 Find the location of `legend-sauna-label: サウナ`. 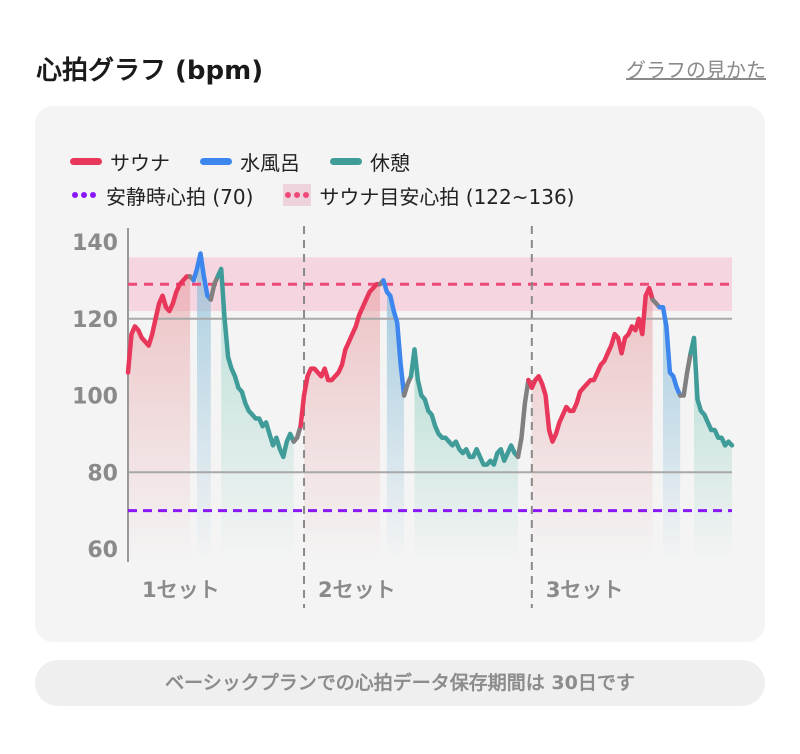

legend-sauna-label: サウナ is located at coordinates (140, 162).